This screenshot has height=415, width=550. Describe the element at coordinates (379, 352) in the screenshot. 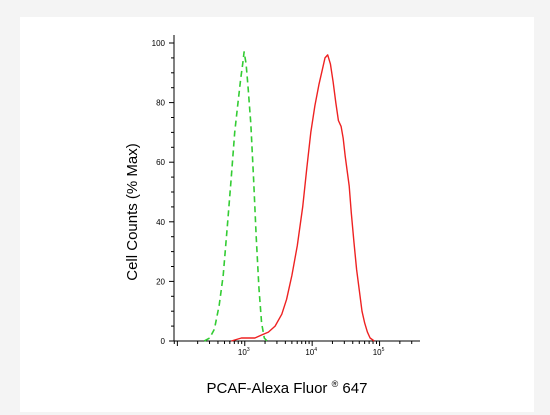

I see `x-tick-label: 10⁵` at that location.